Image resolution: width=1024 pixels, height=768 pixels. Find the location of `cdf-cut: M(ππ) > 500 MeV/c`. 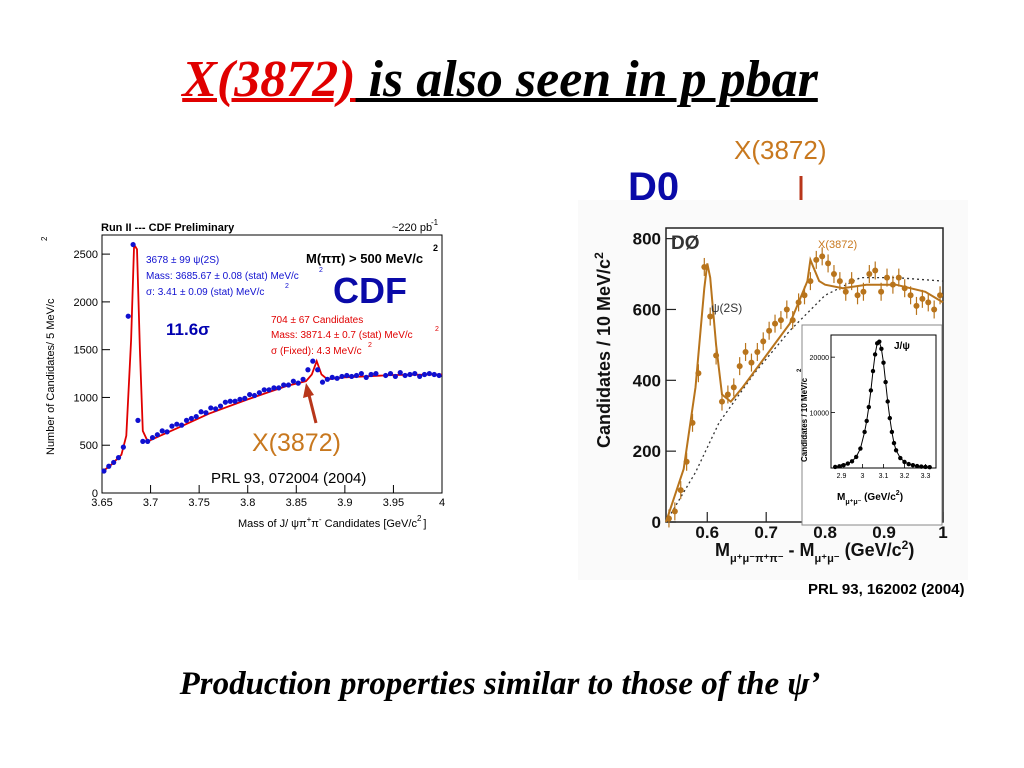

cdf-cut: M(ππ) > 500 MeV/c is located at coordinates (364, 258).